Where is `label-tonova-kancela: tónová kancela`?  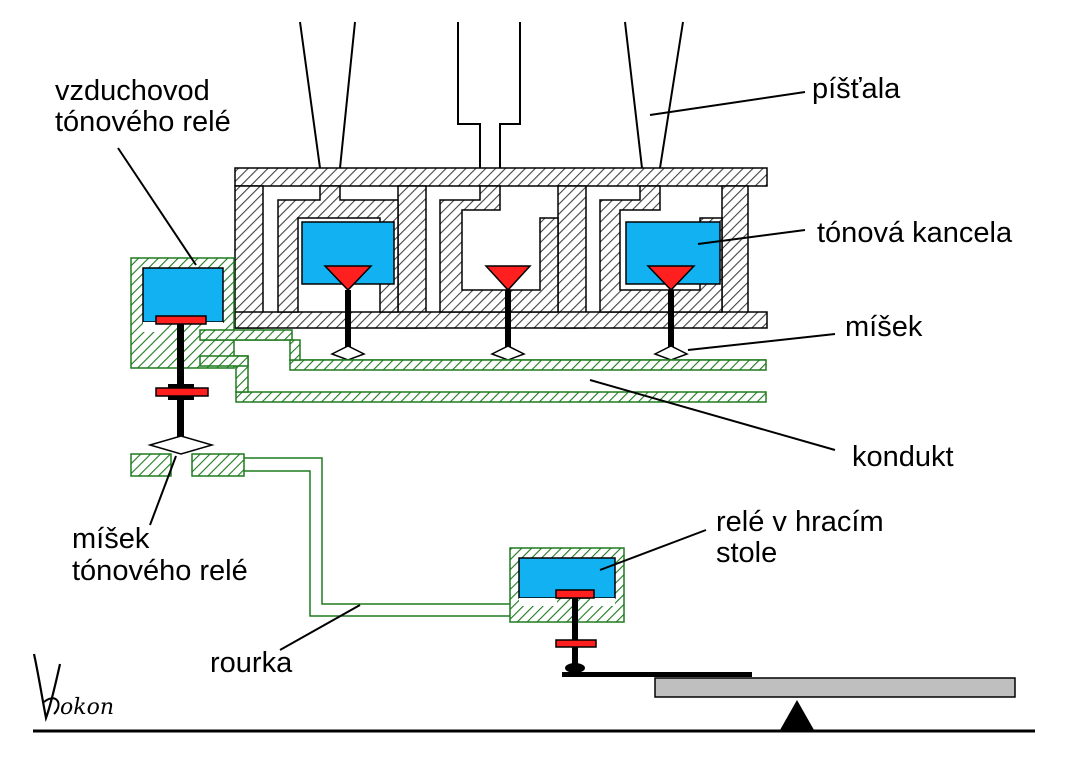
label-tonova-kancela: tónová kancela is located at coordinates (915, 233).